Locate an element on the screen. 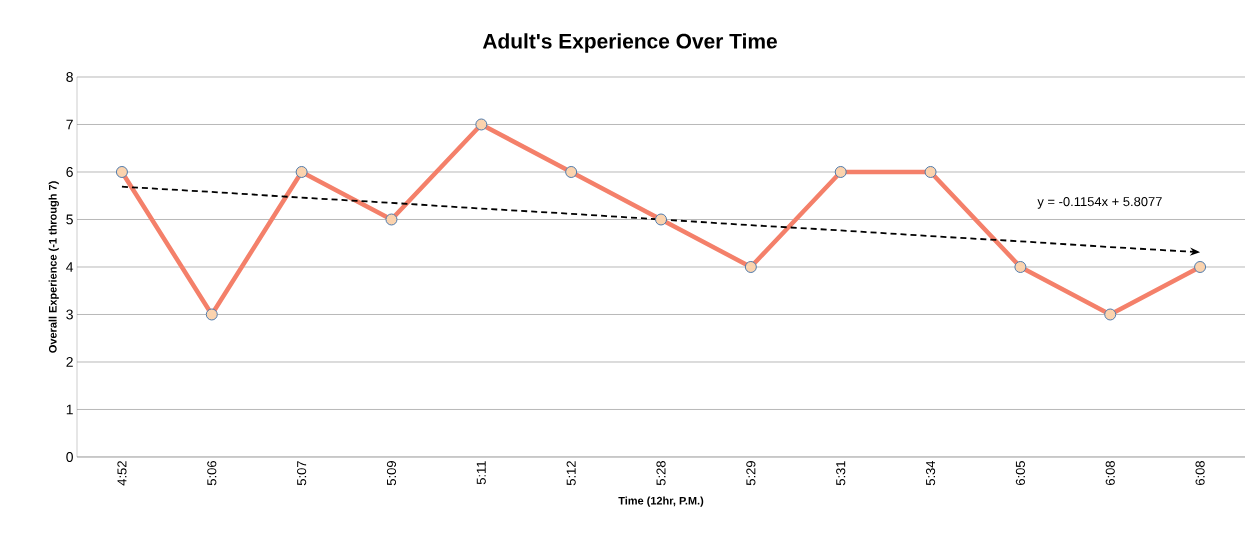  x-tick-label: 4:52 is located at coordinates (122, 473).